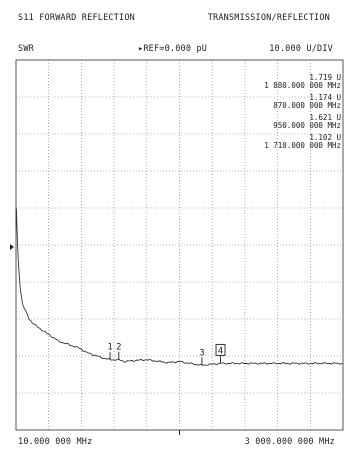 The width and height of the screenshot is (345, 464). I want to click on stop-frequency-label: 3 000.000 000 MHz, so click(289, 442).